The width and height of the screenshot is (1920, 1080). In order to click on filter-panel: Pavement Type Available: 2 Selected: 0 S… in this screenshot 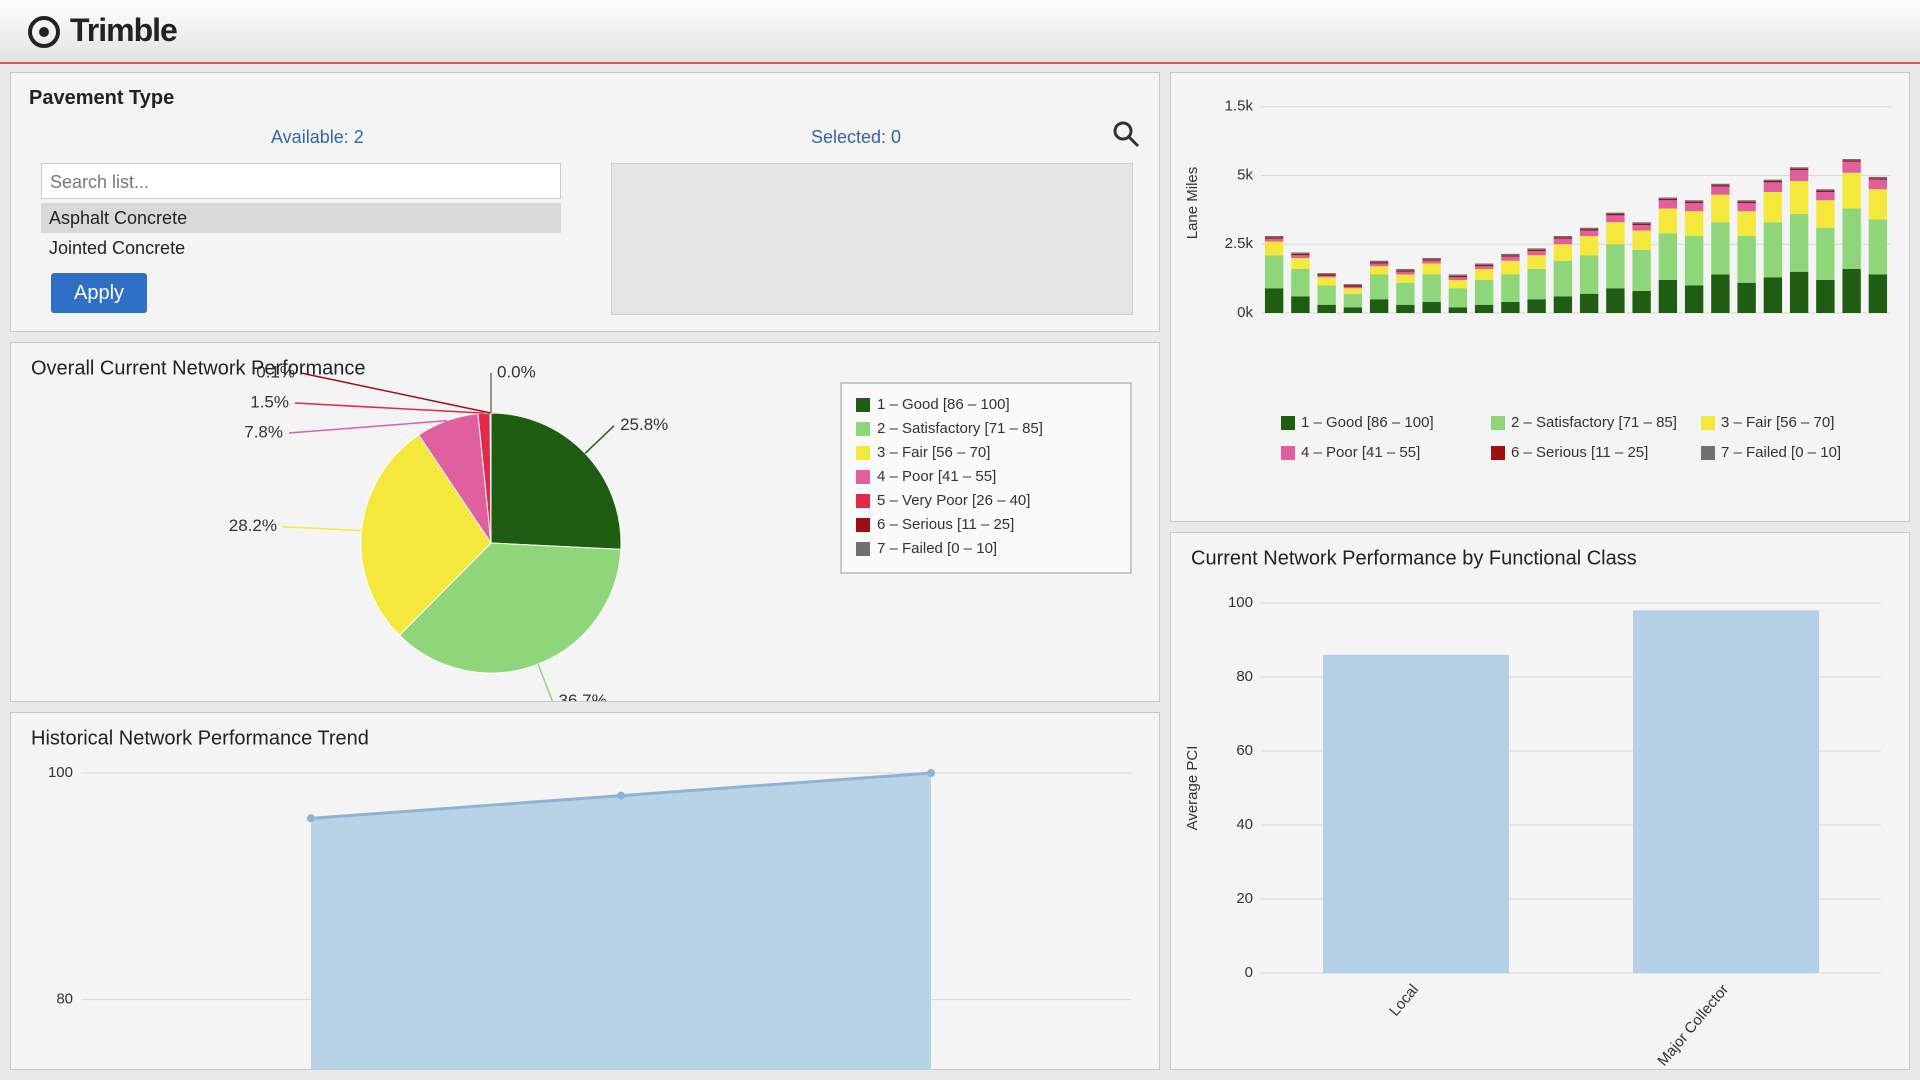, I will do `click(585, 202)`.